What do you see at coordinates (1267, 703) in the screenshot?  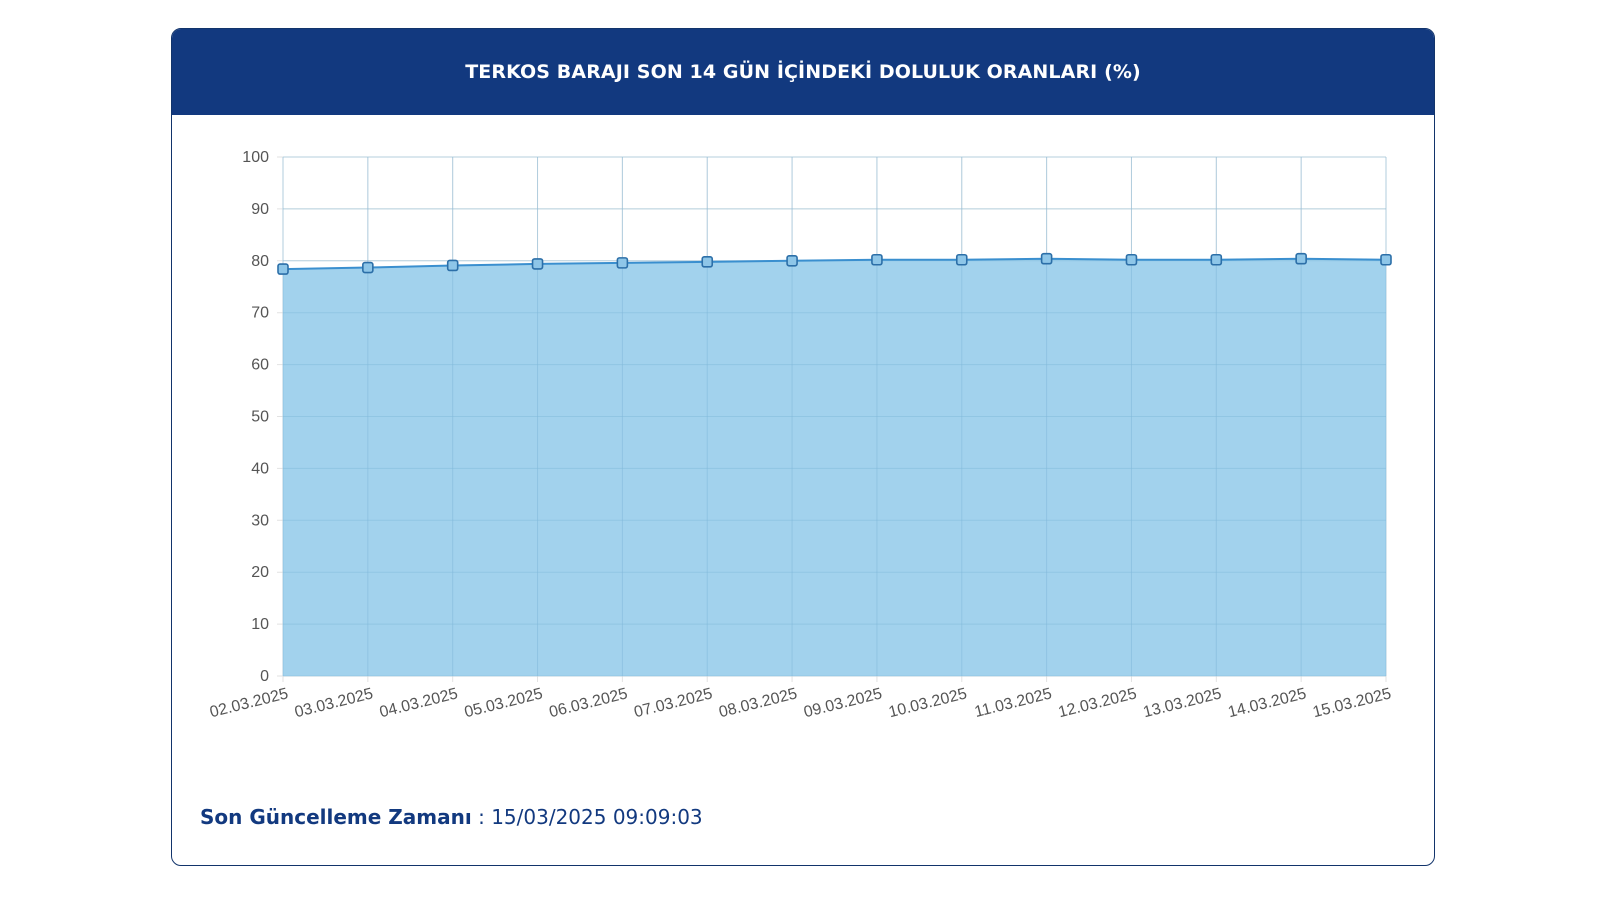 I see `x-tick-label: 14.03.2025` at bounding box center [1267, 703].